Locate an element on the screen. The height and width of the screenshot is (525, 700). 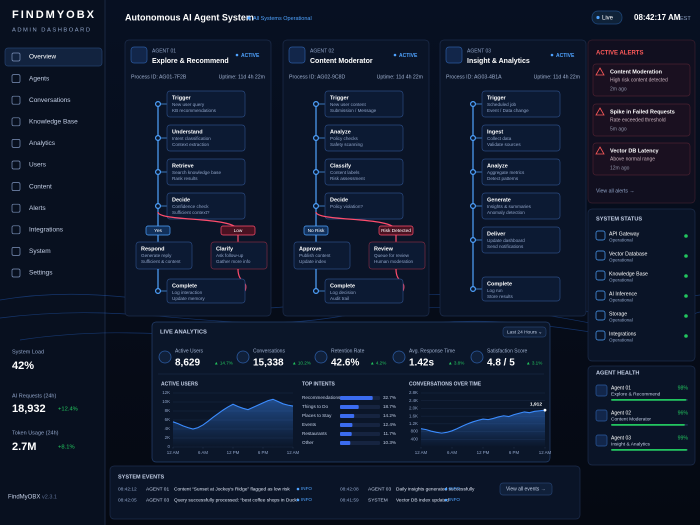
alerts-title: ACTIVE ALERTS is located at coordinates (619, 54).